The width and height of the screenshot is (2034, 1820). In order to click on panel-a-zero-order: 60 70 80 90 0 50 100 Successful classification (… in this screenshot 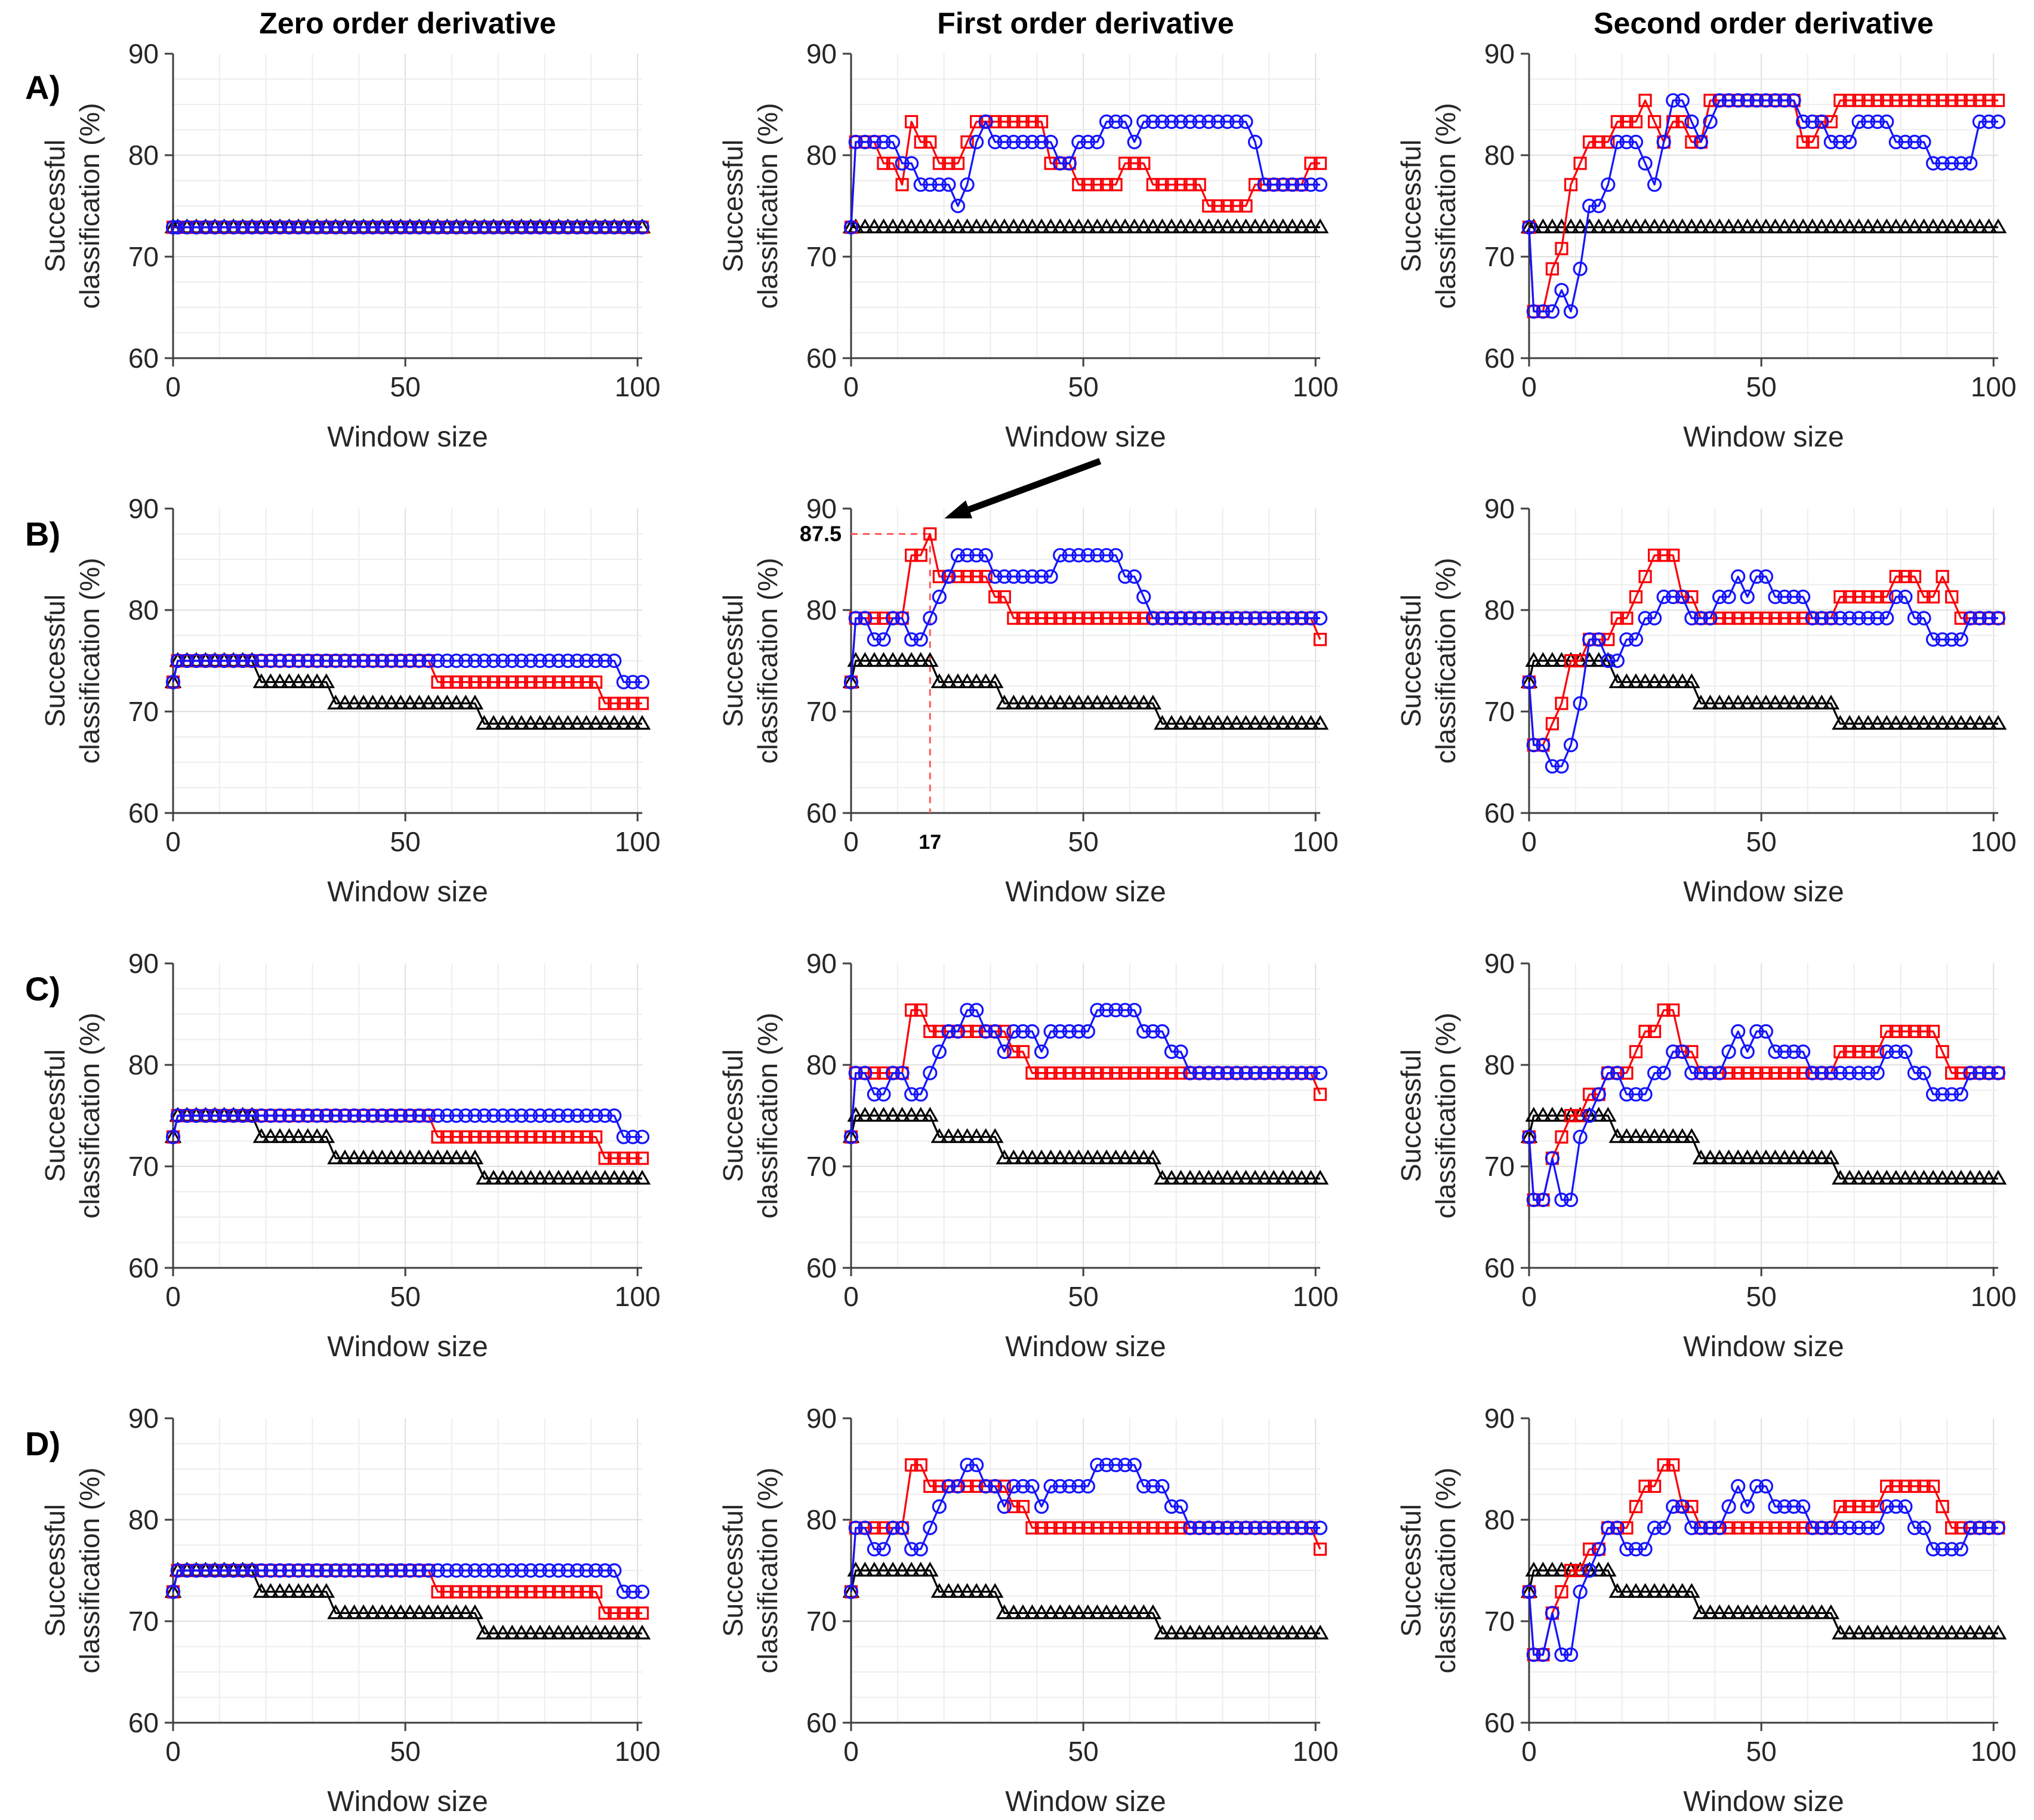, I will do `click(339, 227)`.